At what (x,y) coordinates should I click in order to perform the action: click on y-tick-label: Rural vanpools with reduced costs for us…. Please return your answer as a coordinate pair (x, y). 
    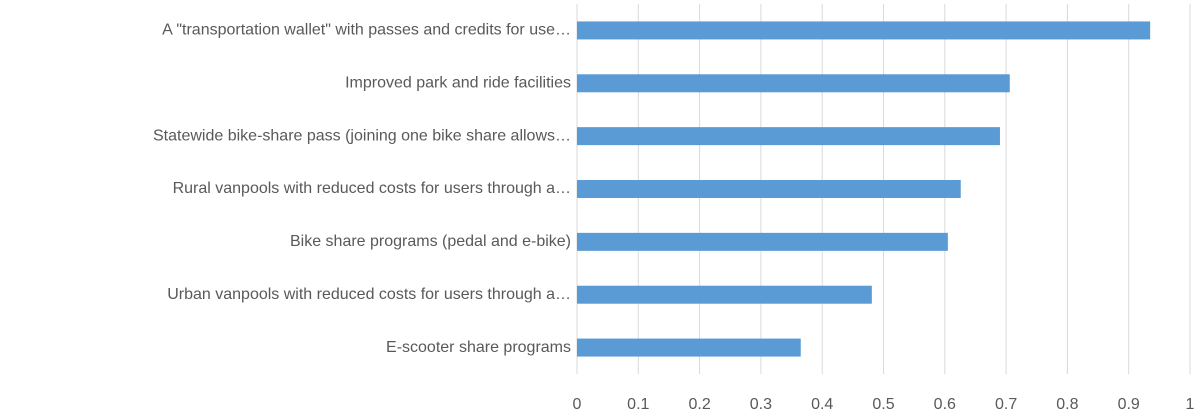
    Looking at the image, I should click on (372, 188).